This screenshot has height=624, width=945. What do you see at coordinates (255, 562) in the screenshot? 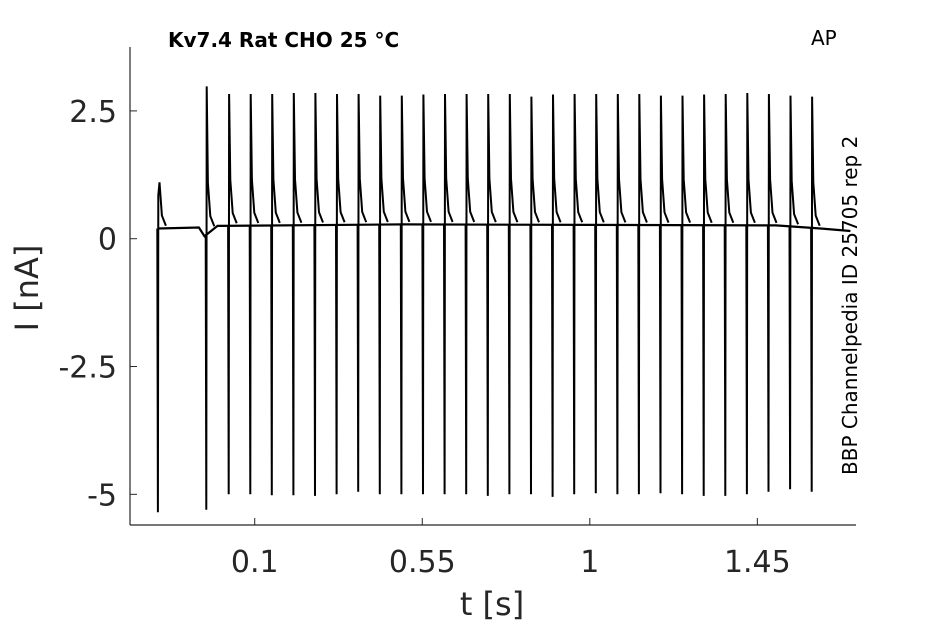
I see `x-tick-label: 0.1` at bounding box center [255, 562].